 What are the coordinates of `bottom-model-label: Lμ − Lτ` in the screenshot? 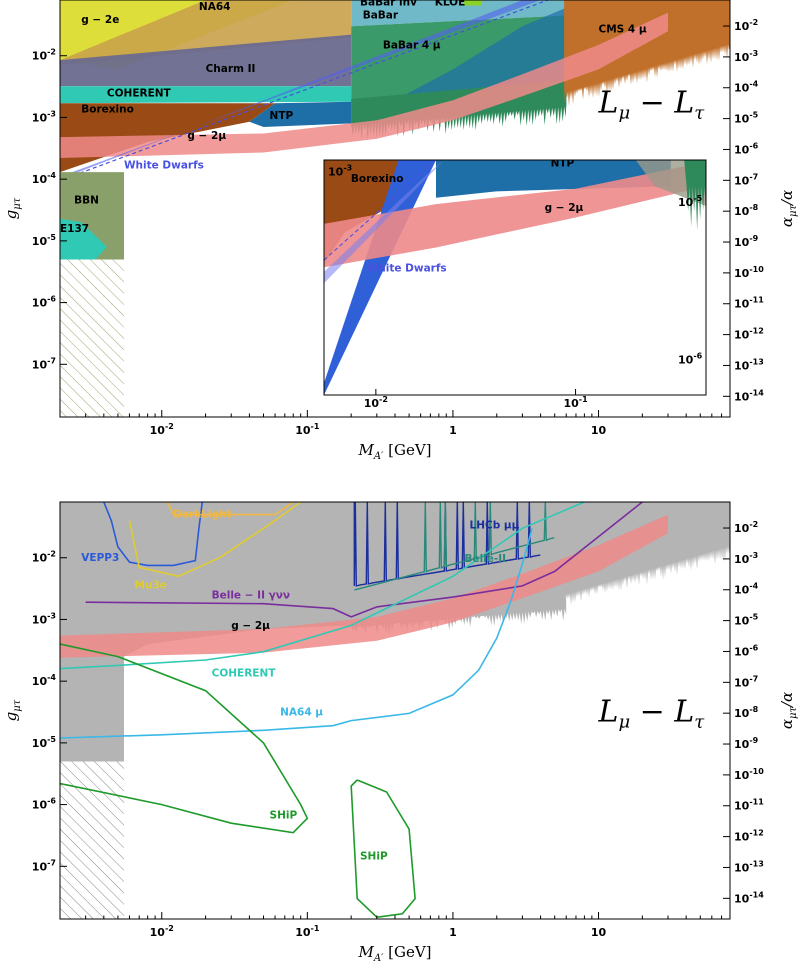 It's located at (652, 714).